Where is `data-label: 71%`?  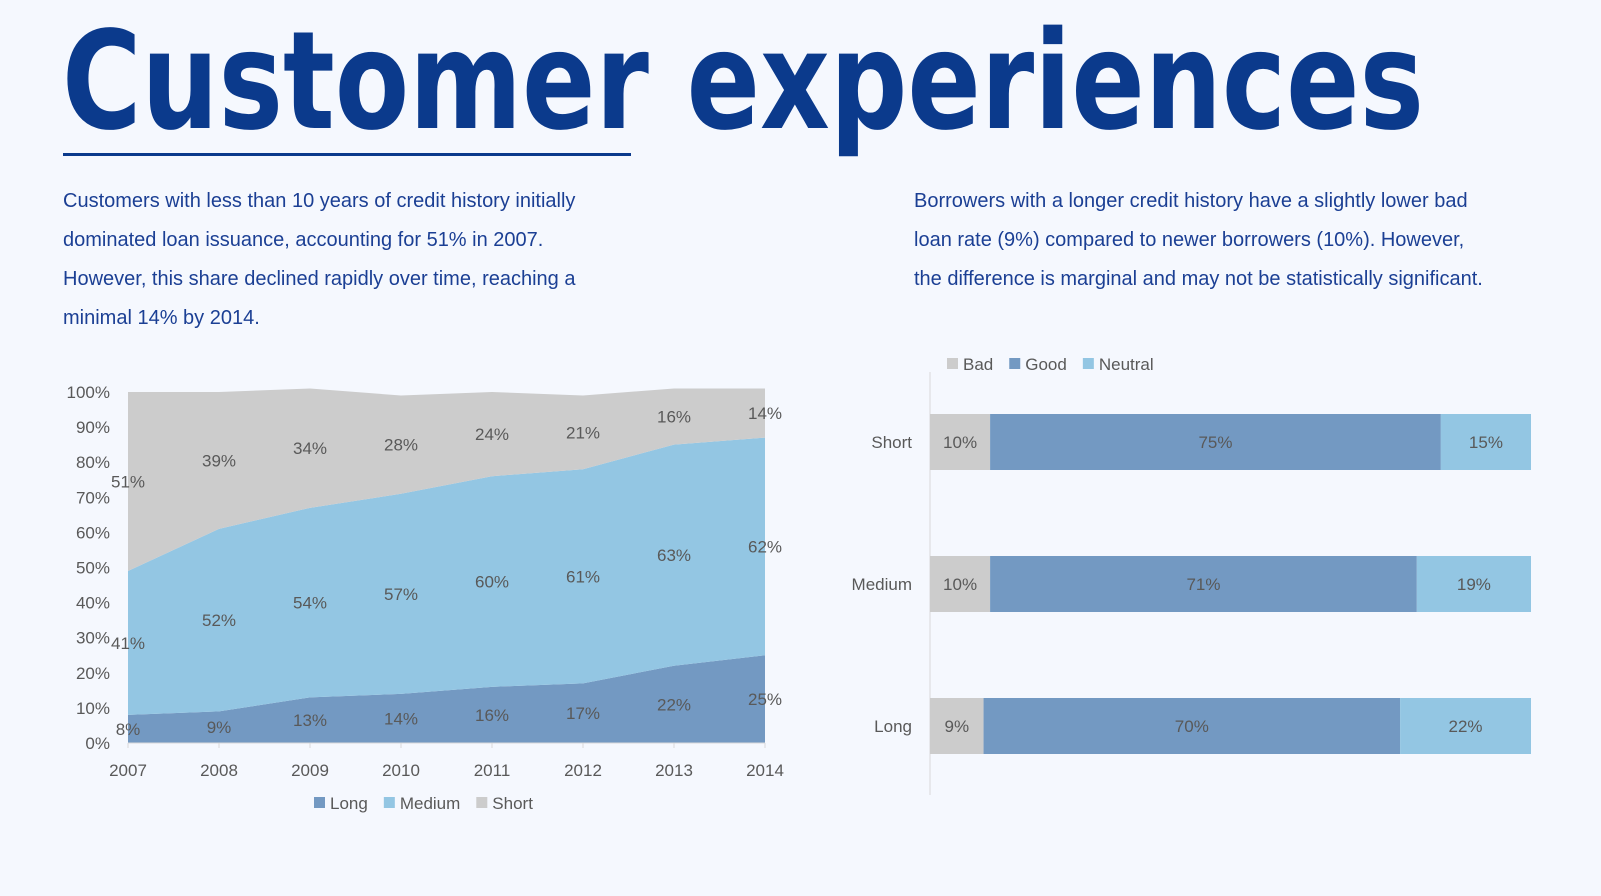 data-label: 71% is located at coordinates (1203, 584).